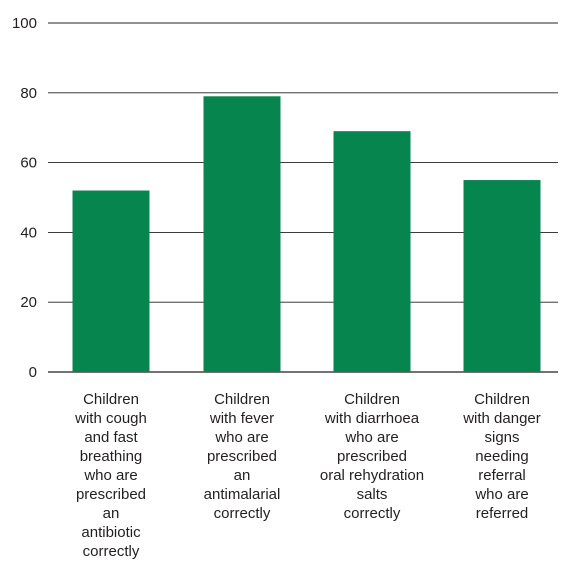 The height and width of the screenshot is (576, 565). I want to click on y-axis: 0 20 40 60 80 100, so click(24, 198).